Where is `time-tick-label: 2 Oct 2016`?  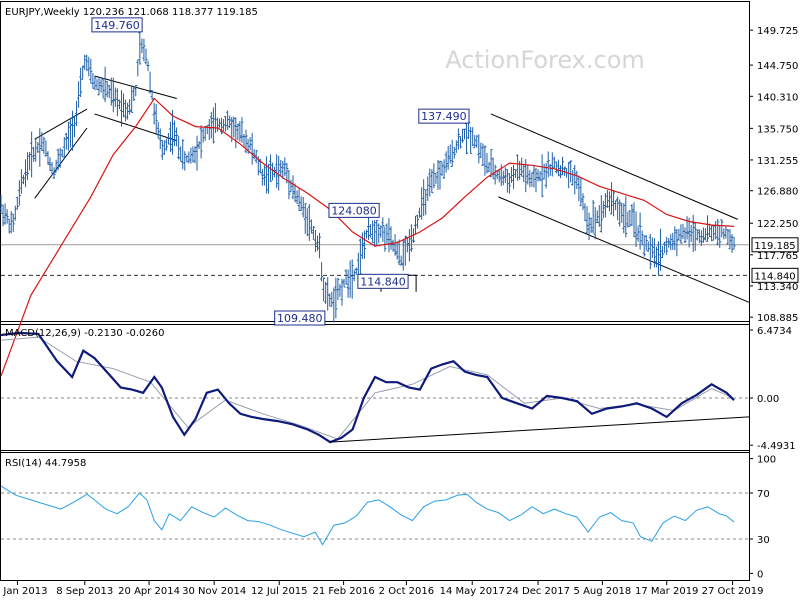
time-tick-label: 2 Oct 2016 is located at coordinates (406, 591).